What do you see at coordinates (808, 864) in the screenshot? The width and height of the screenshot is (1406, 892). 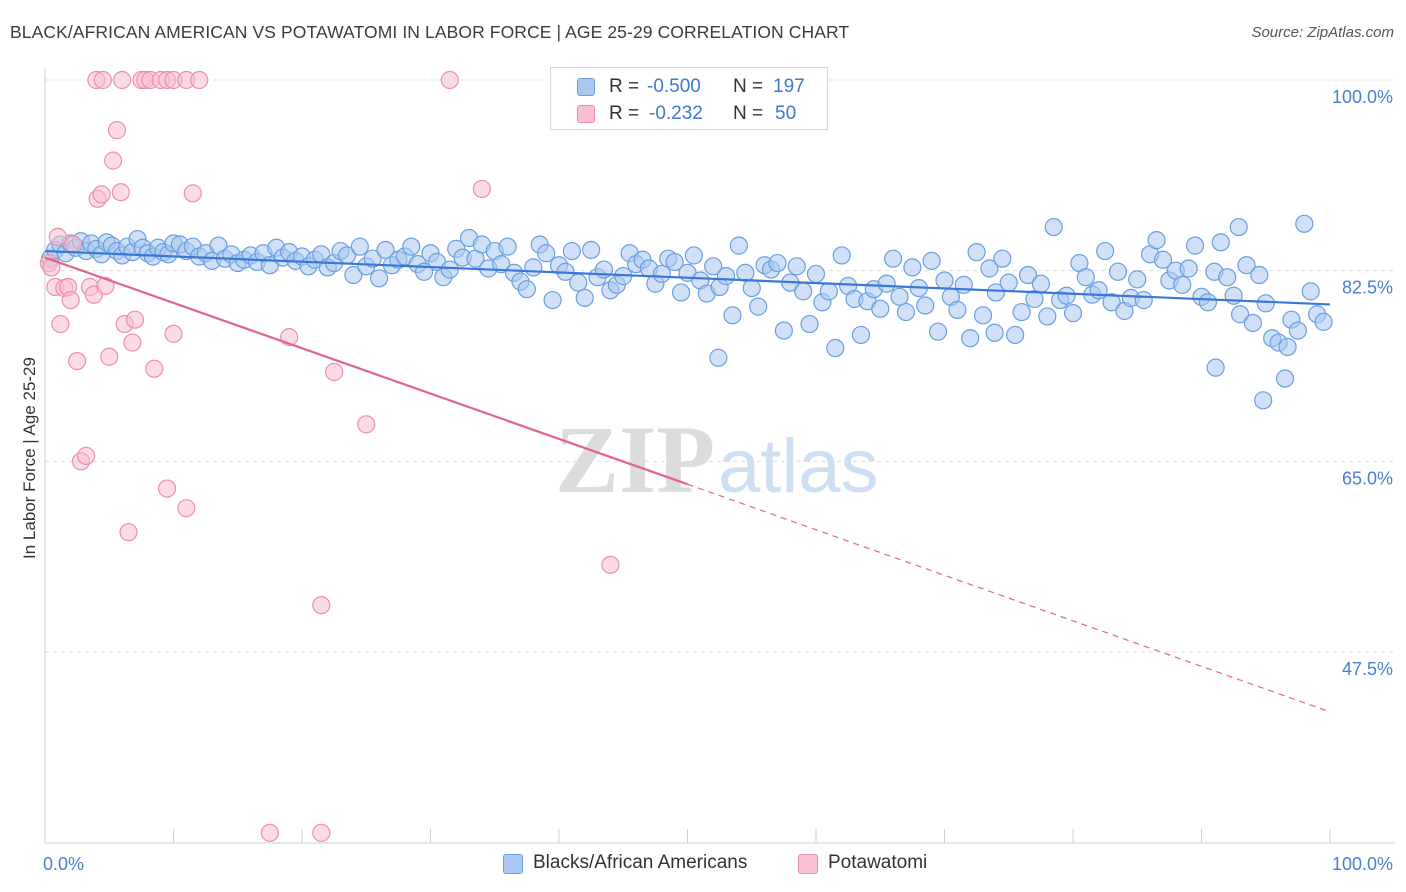 I see `bottom-legend-swatch-pink` at bounding box center [808, 864].